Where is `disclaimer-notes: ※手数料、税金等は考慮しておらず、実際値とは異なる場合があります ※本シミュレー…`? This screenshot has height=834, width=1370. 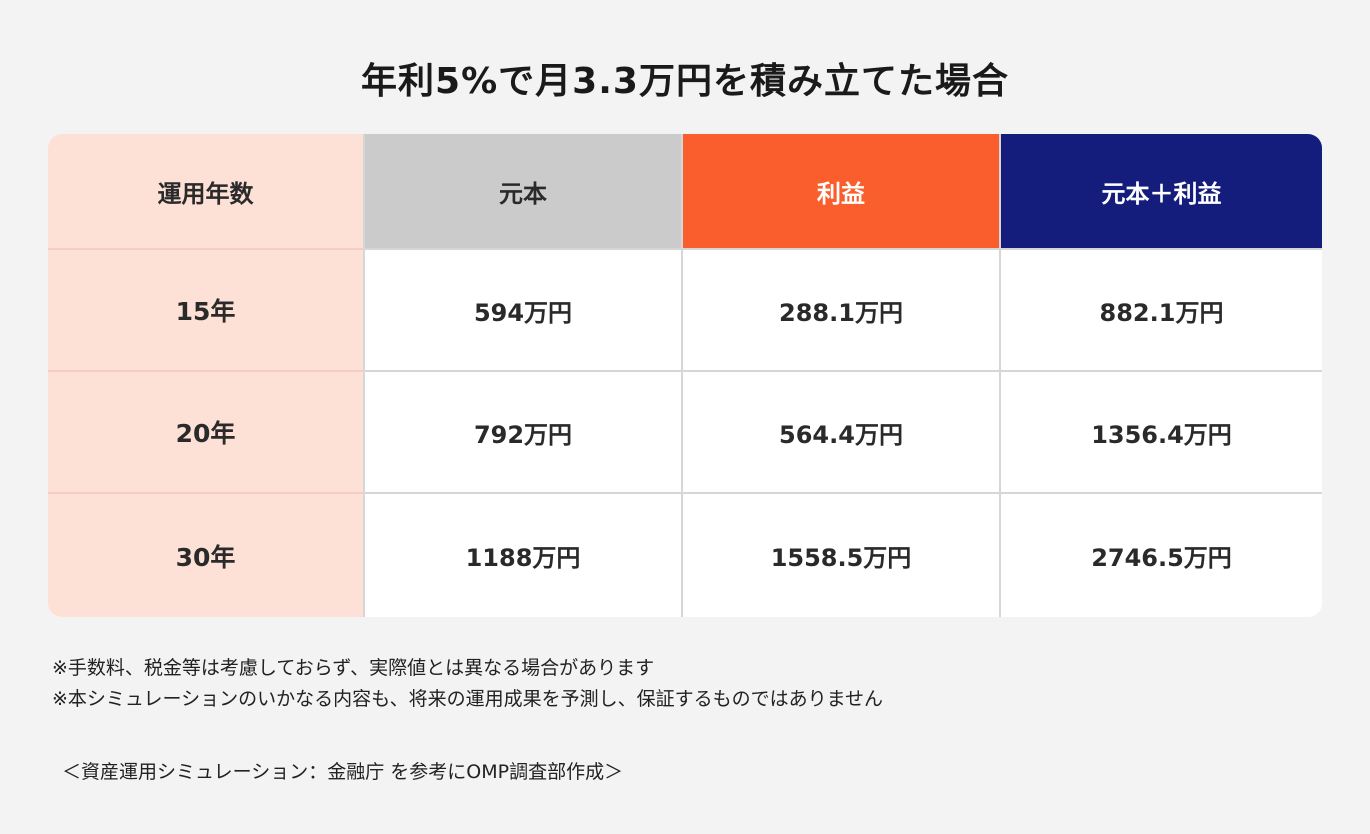 disclaimer-notes: ※手数料、税金等は考慮しておらず、実際値とは異なる場合があります ※本シミュレー… is located at coordinates (467, 684).